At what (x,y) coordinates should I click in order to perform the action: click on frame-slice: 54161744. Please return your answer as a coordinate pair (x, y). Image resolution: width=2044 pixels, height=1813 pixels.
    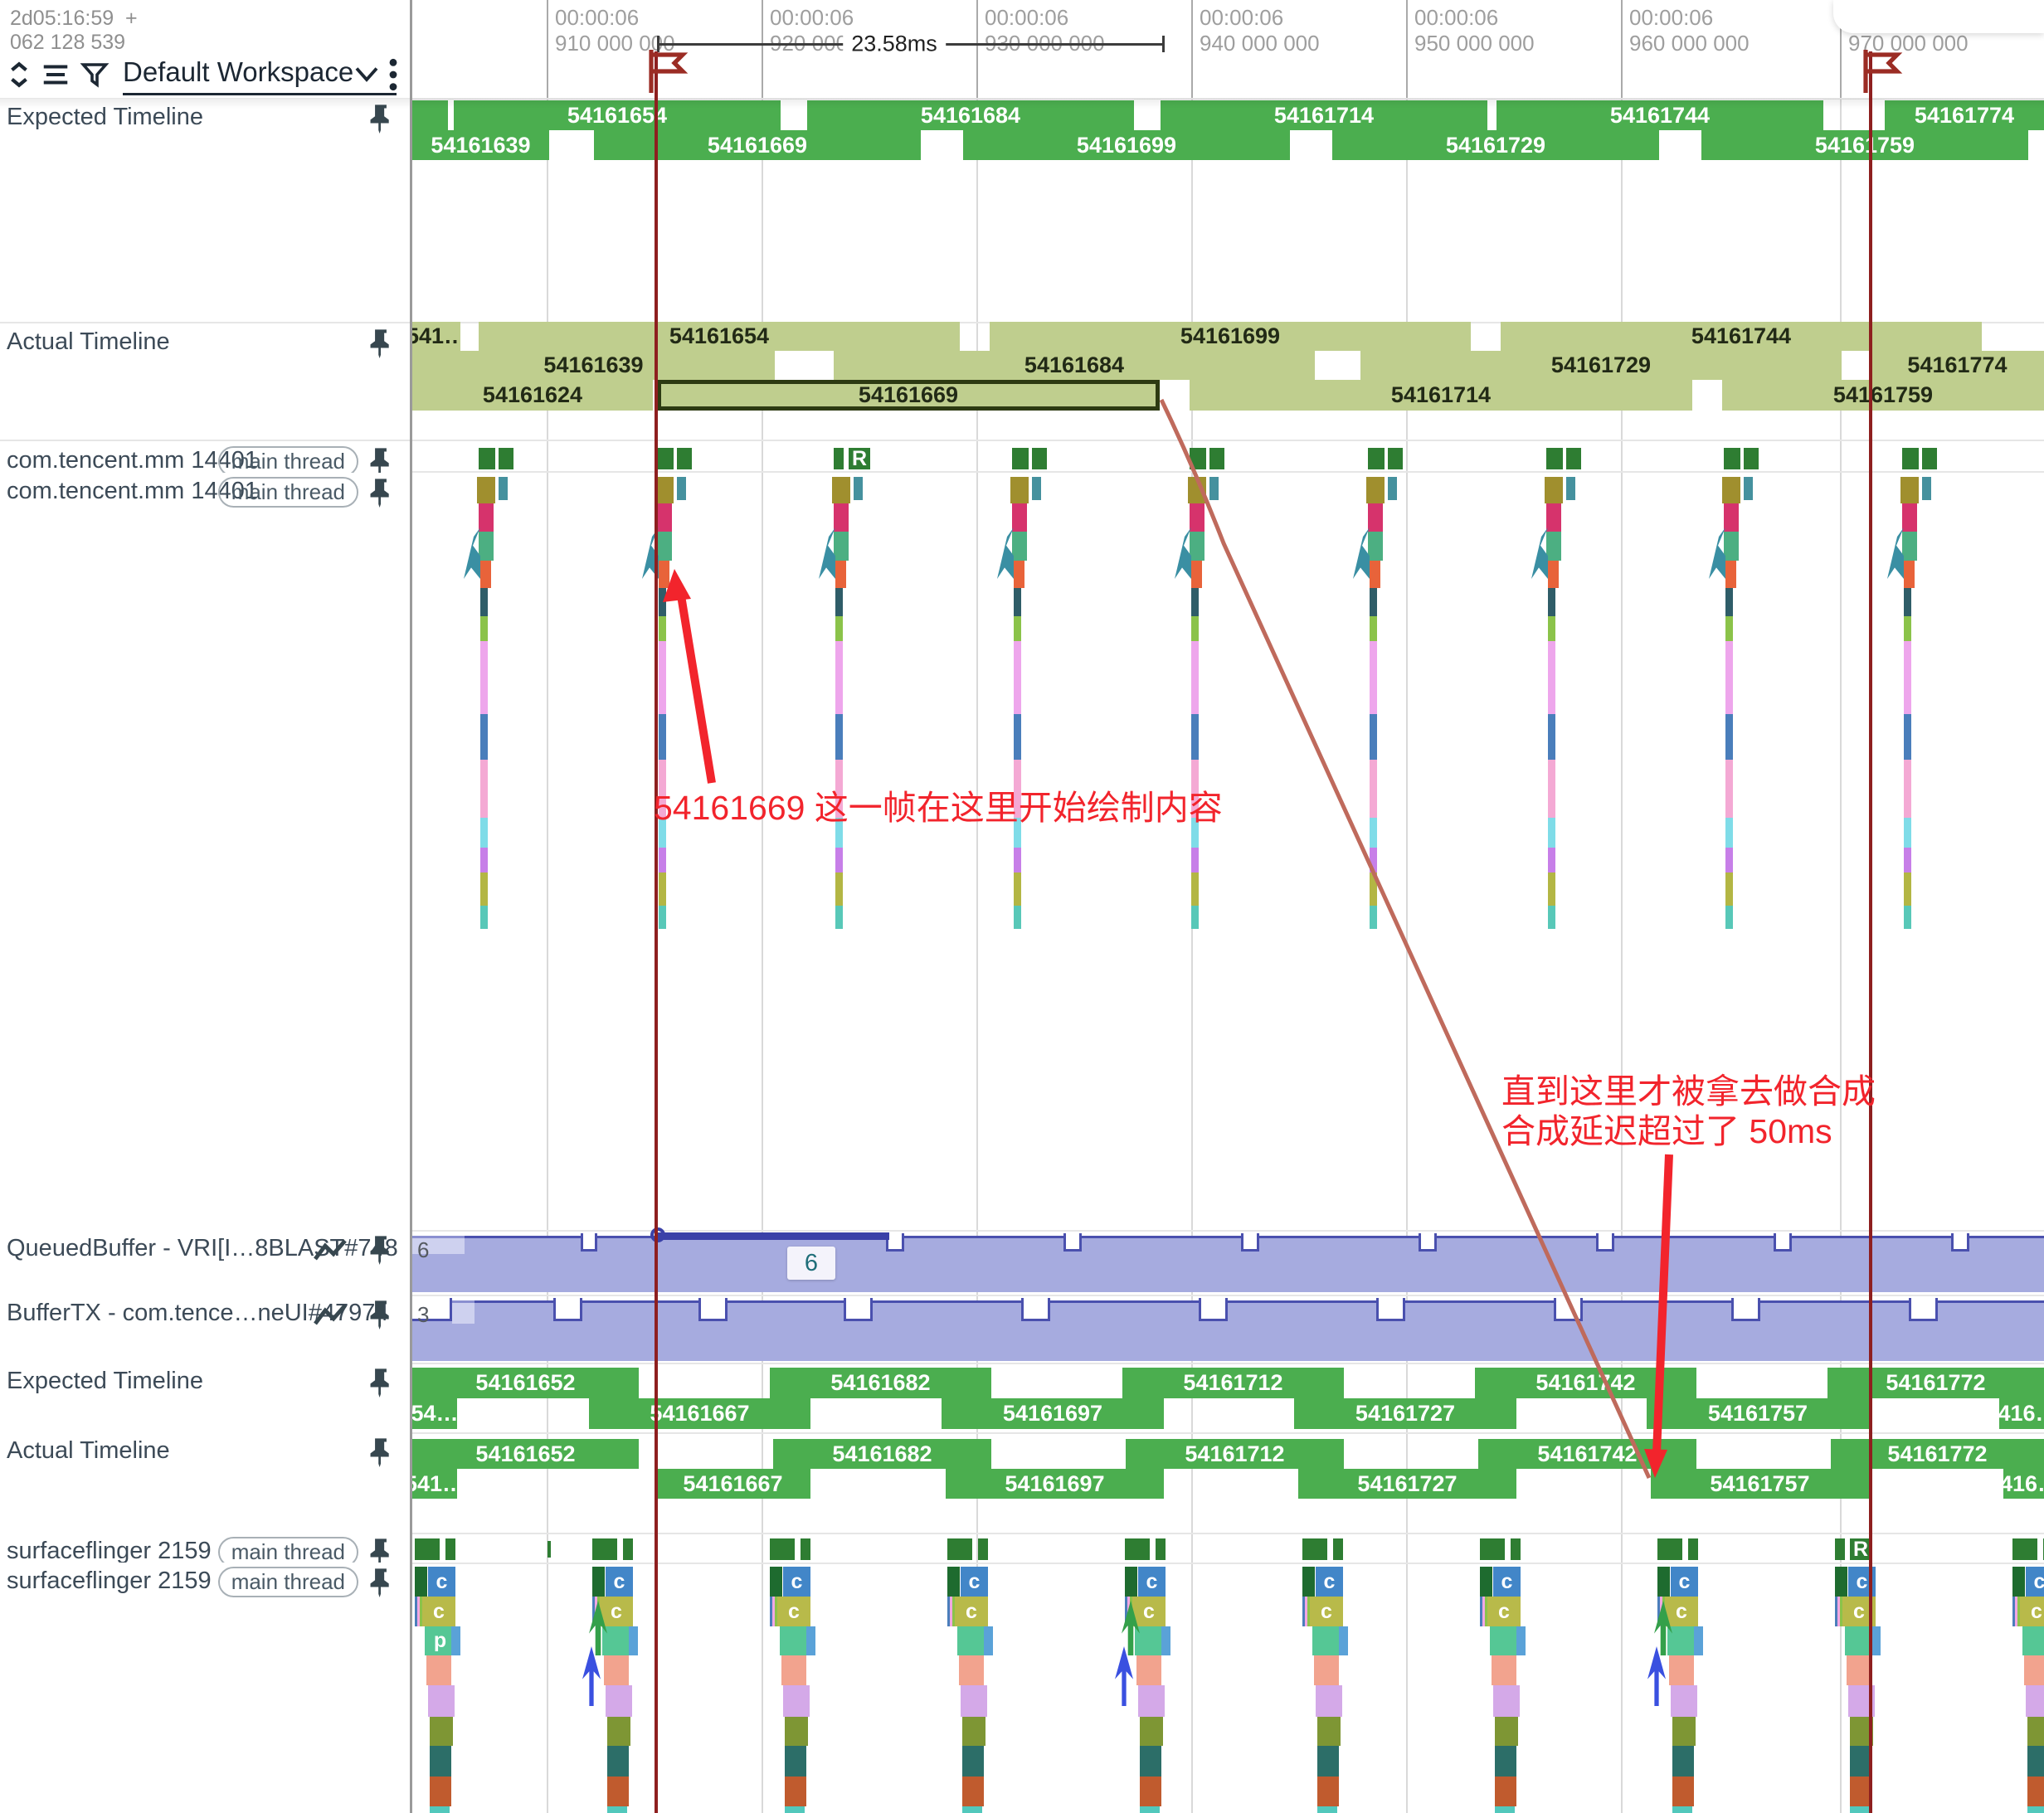
    Looking at the image, I should click on (1741, 337).